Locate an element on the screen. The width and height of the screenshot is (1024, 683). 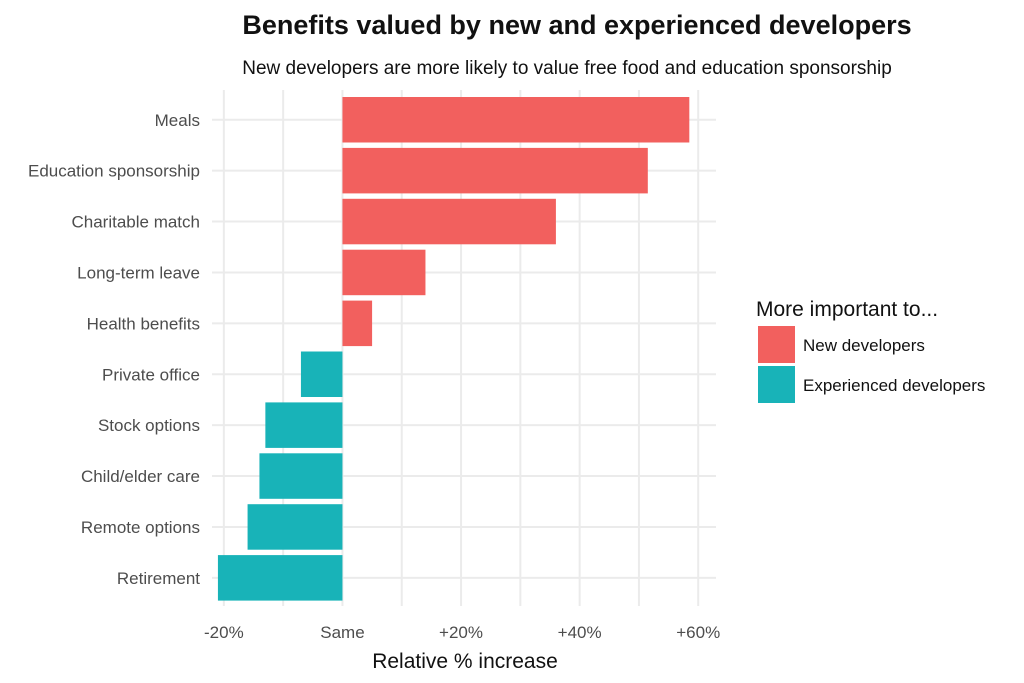
category-label: Child/elder care is located at coordinates (140, 476).